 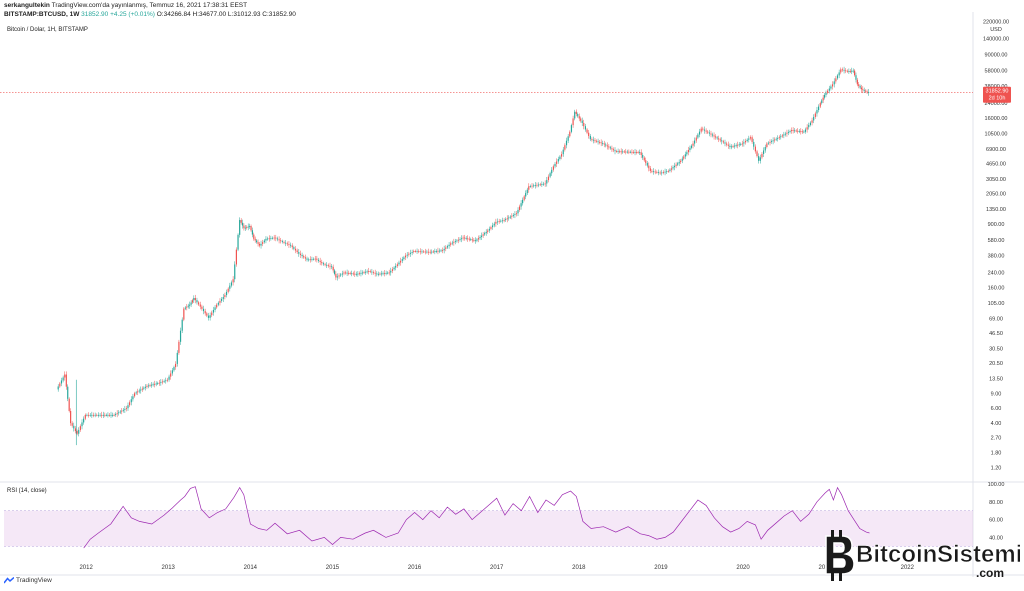 What do you see at coordinates (996, 56) in the screenshot?
I see `y-tick-label: 90000.00` at bounding box center [996, 56].